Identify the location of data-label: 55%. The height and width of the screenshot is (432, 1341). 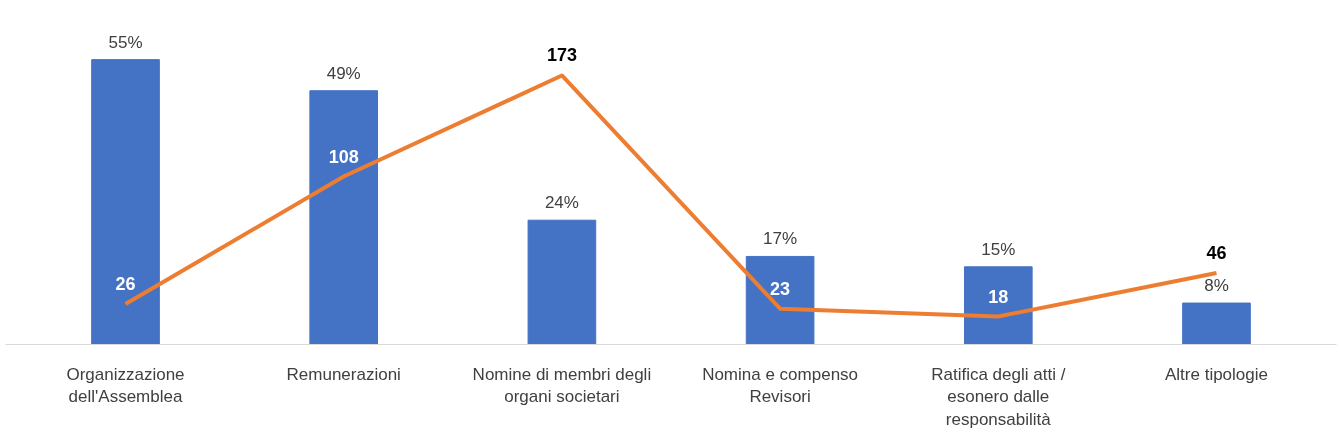
(125, 42).